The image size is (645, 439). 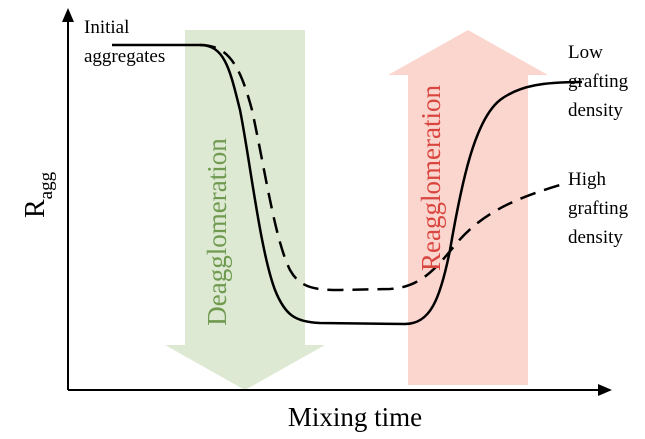 What do you see at coordinates (68, 15) in the screenshot?
I see `y-axis-head` at bounding box center [68, 15].